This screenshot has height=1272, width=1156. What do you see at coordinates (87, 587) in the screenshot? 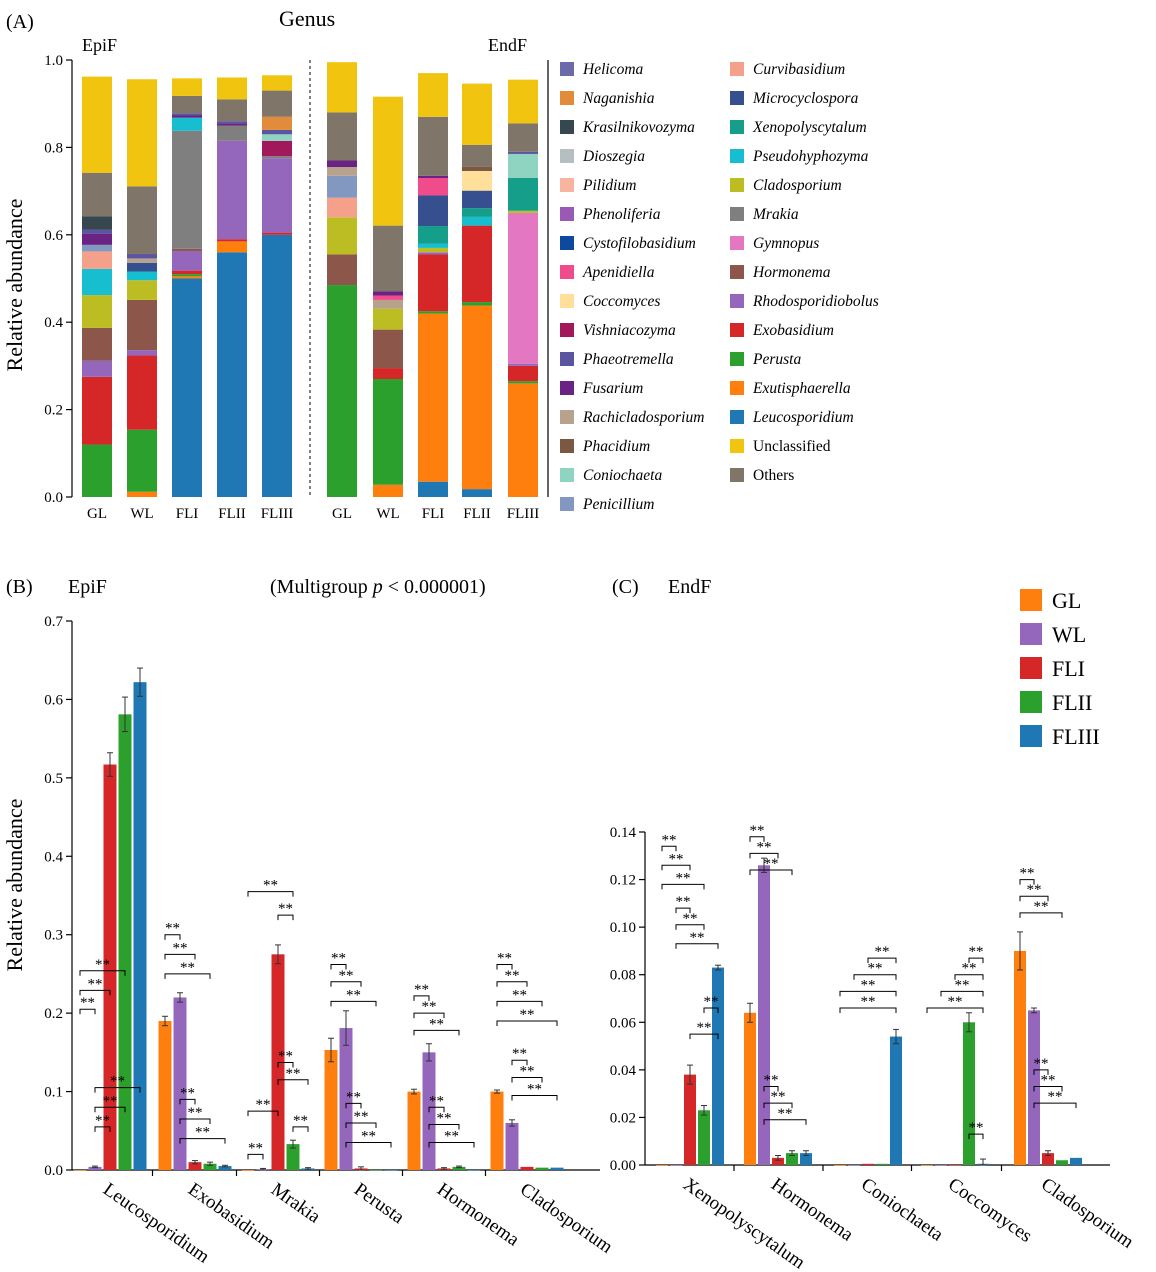
I see `panel-b-title: EpiF` at bounding box center [87, 587].